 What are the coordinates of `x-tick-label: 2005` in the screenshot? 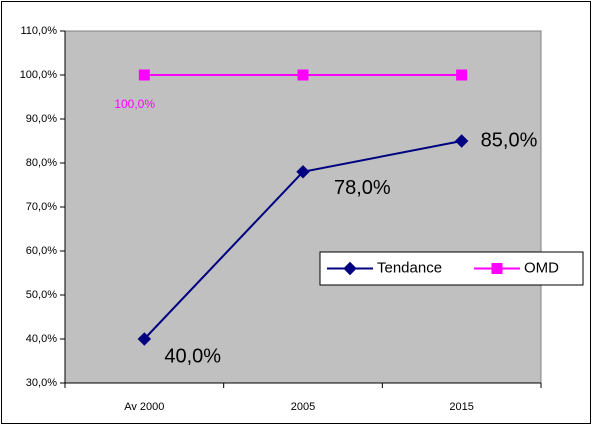 It's located at (303, 407).